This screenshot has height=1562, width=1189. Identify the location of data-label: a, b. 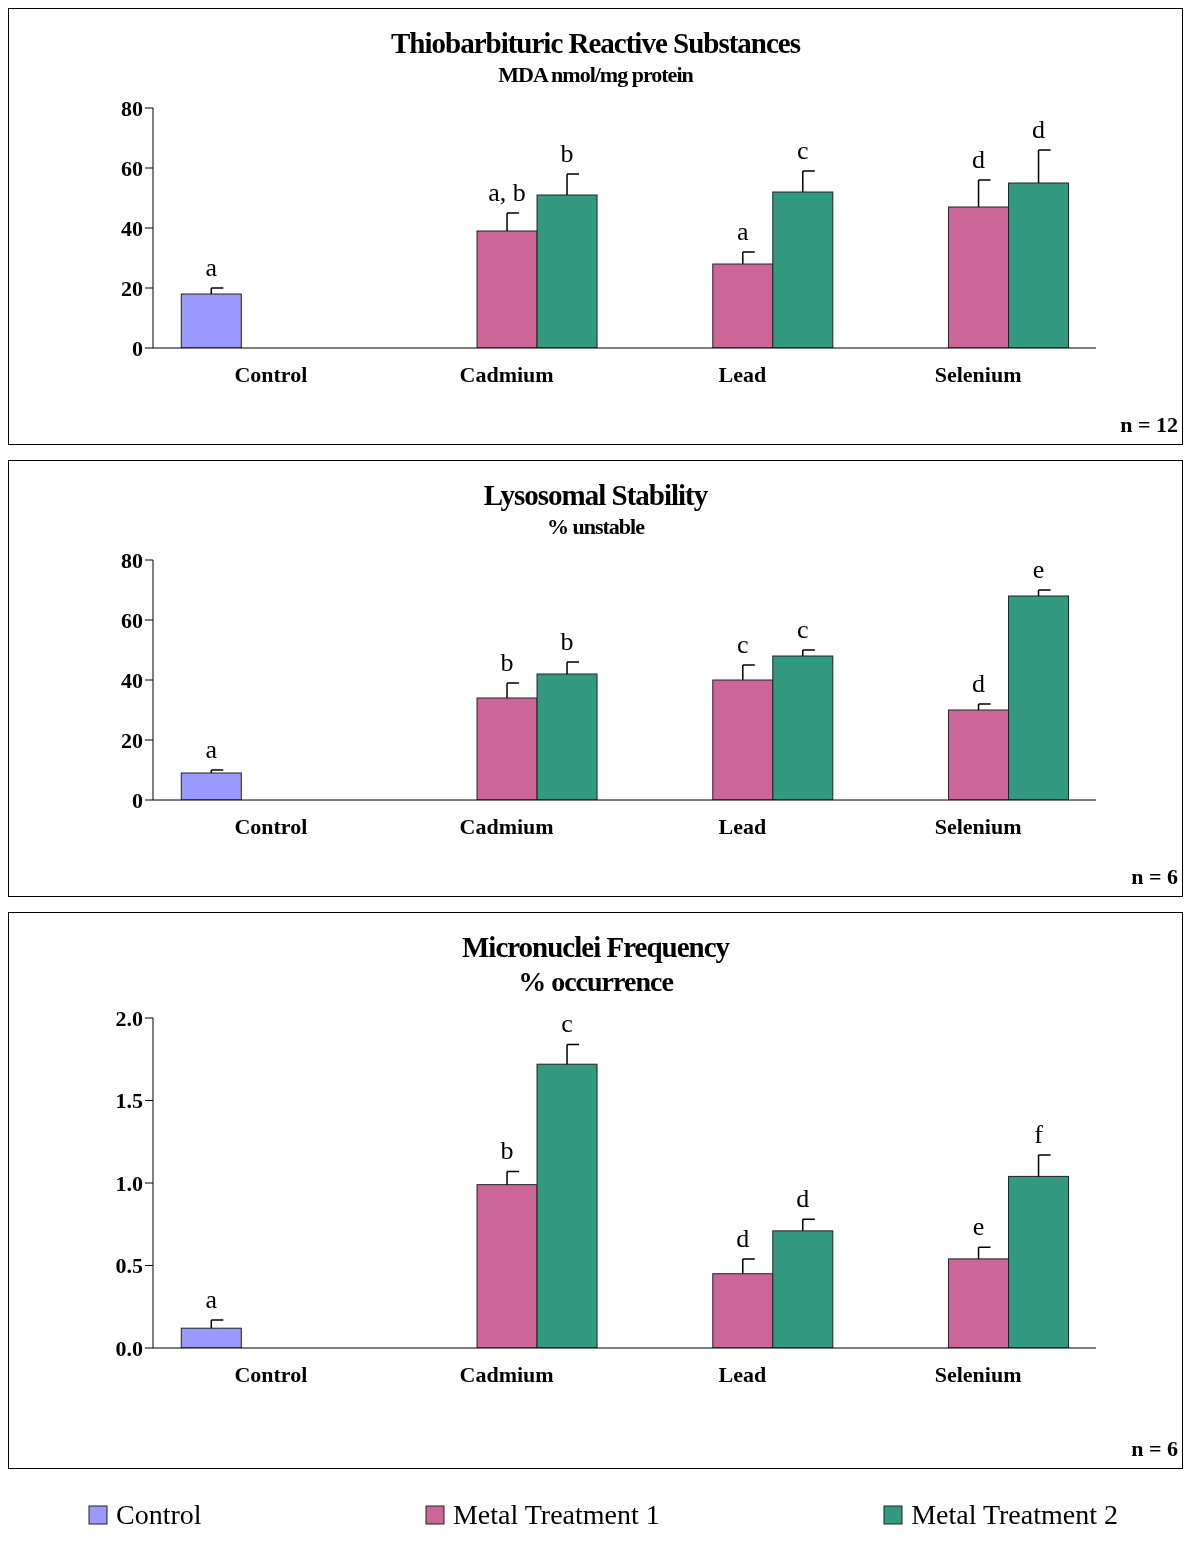
(507, 192).